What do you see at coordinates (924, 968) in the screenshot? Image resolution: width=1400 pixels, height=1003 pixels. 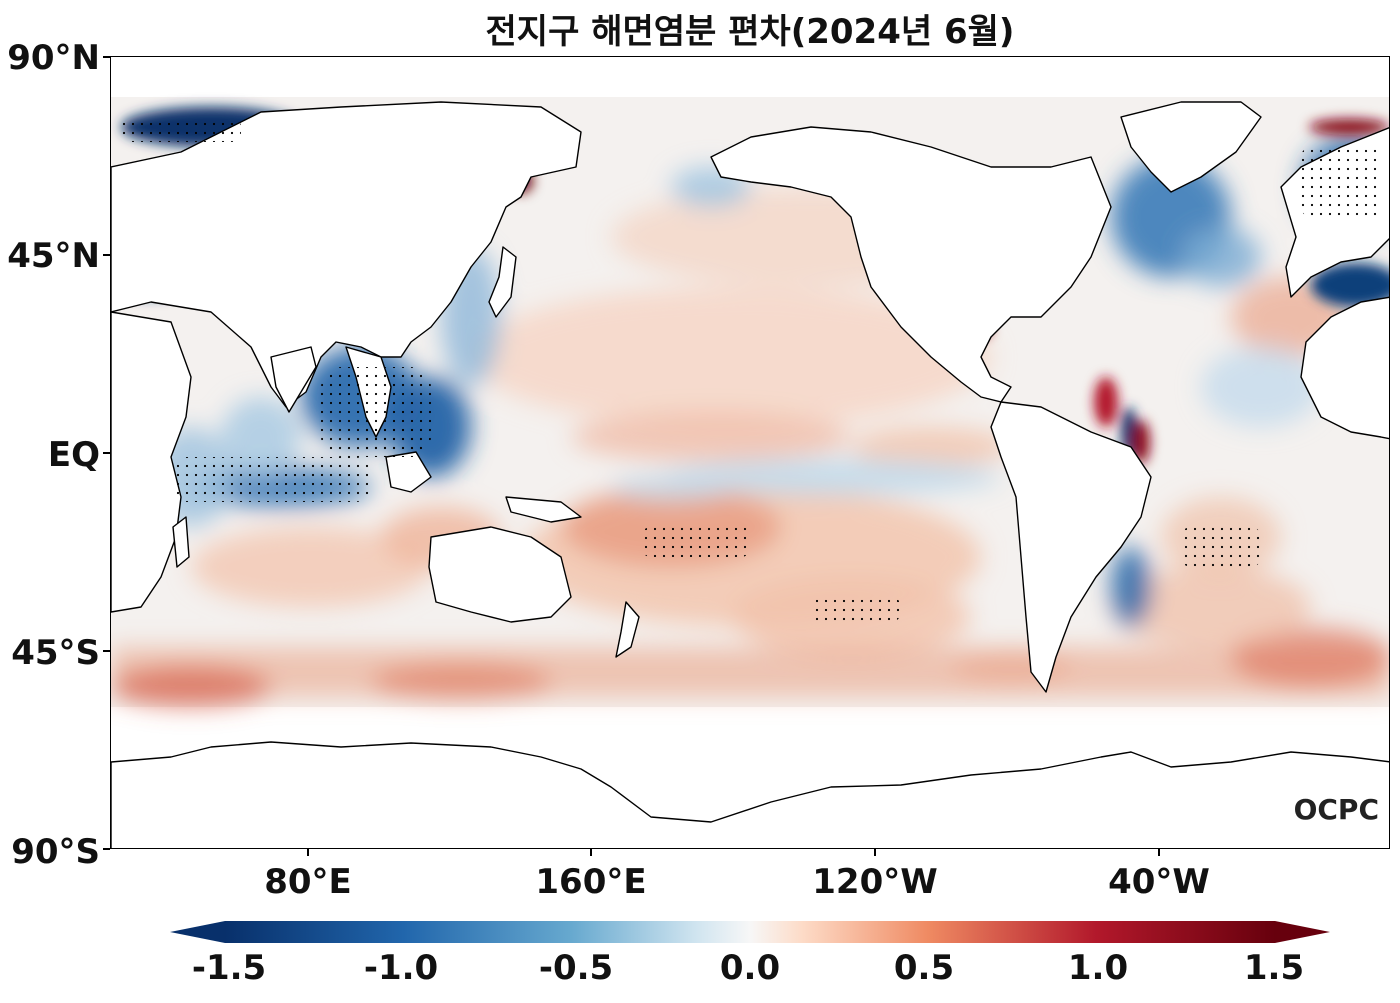 I see `colorbar-tick: 0.5` at bounding box center [924, 968].